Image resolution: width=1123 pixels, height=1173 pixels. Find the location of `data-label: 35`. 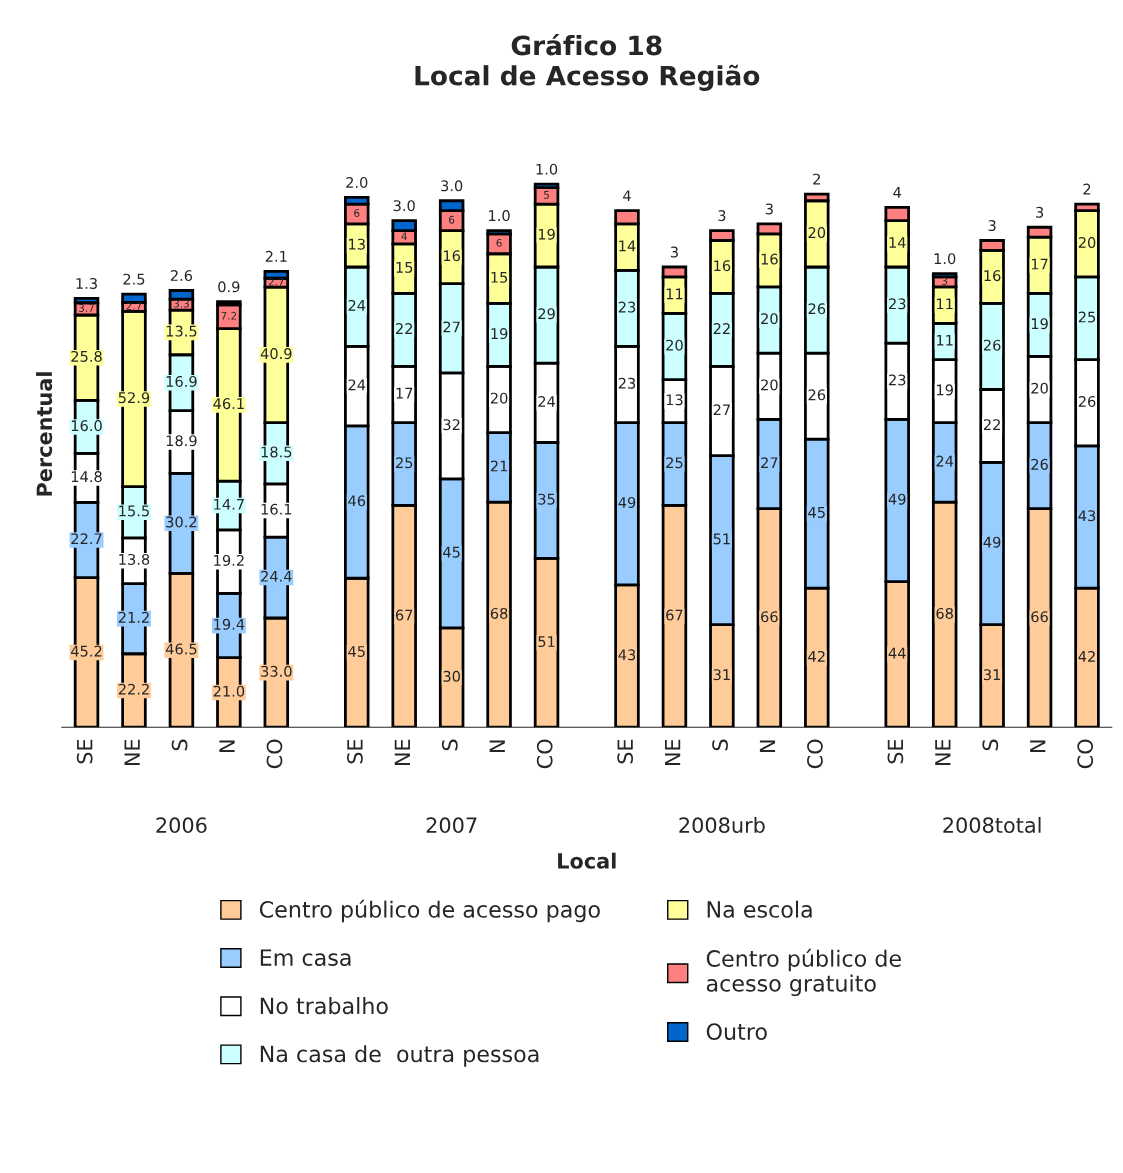

data-label: 35 is located at coordinates (546, 499).